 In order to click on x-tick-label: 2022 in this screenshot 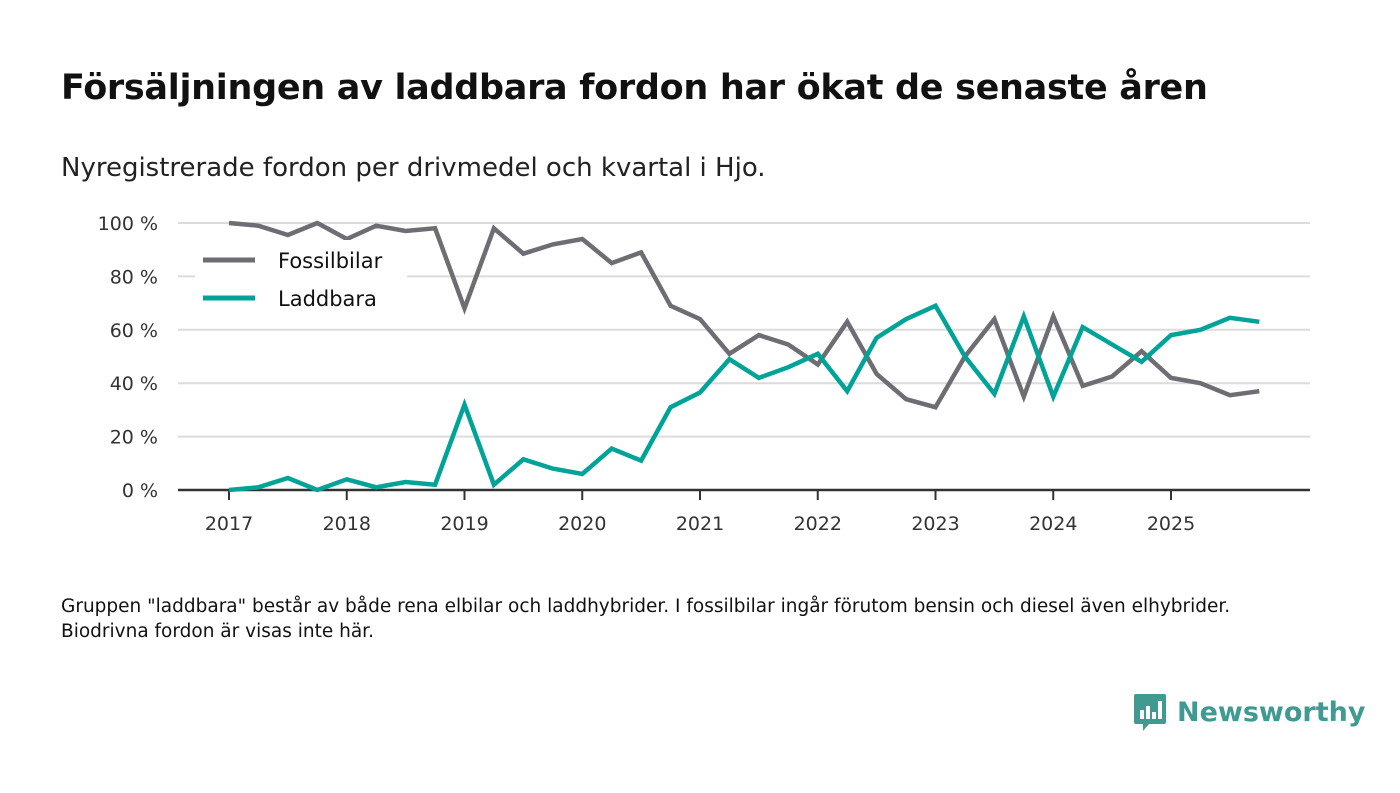, I will do `click(818, 524)`.